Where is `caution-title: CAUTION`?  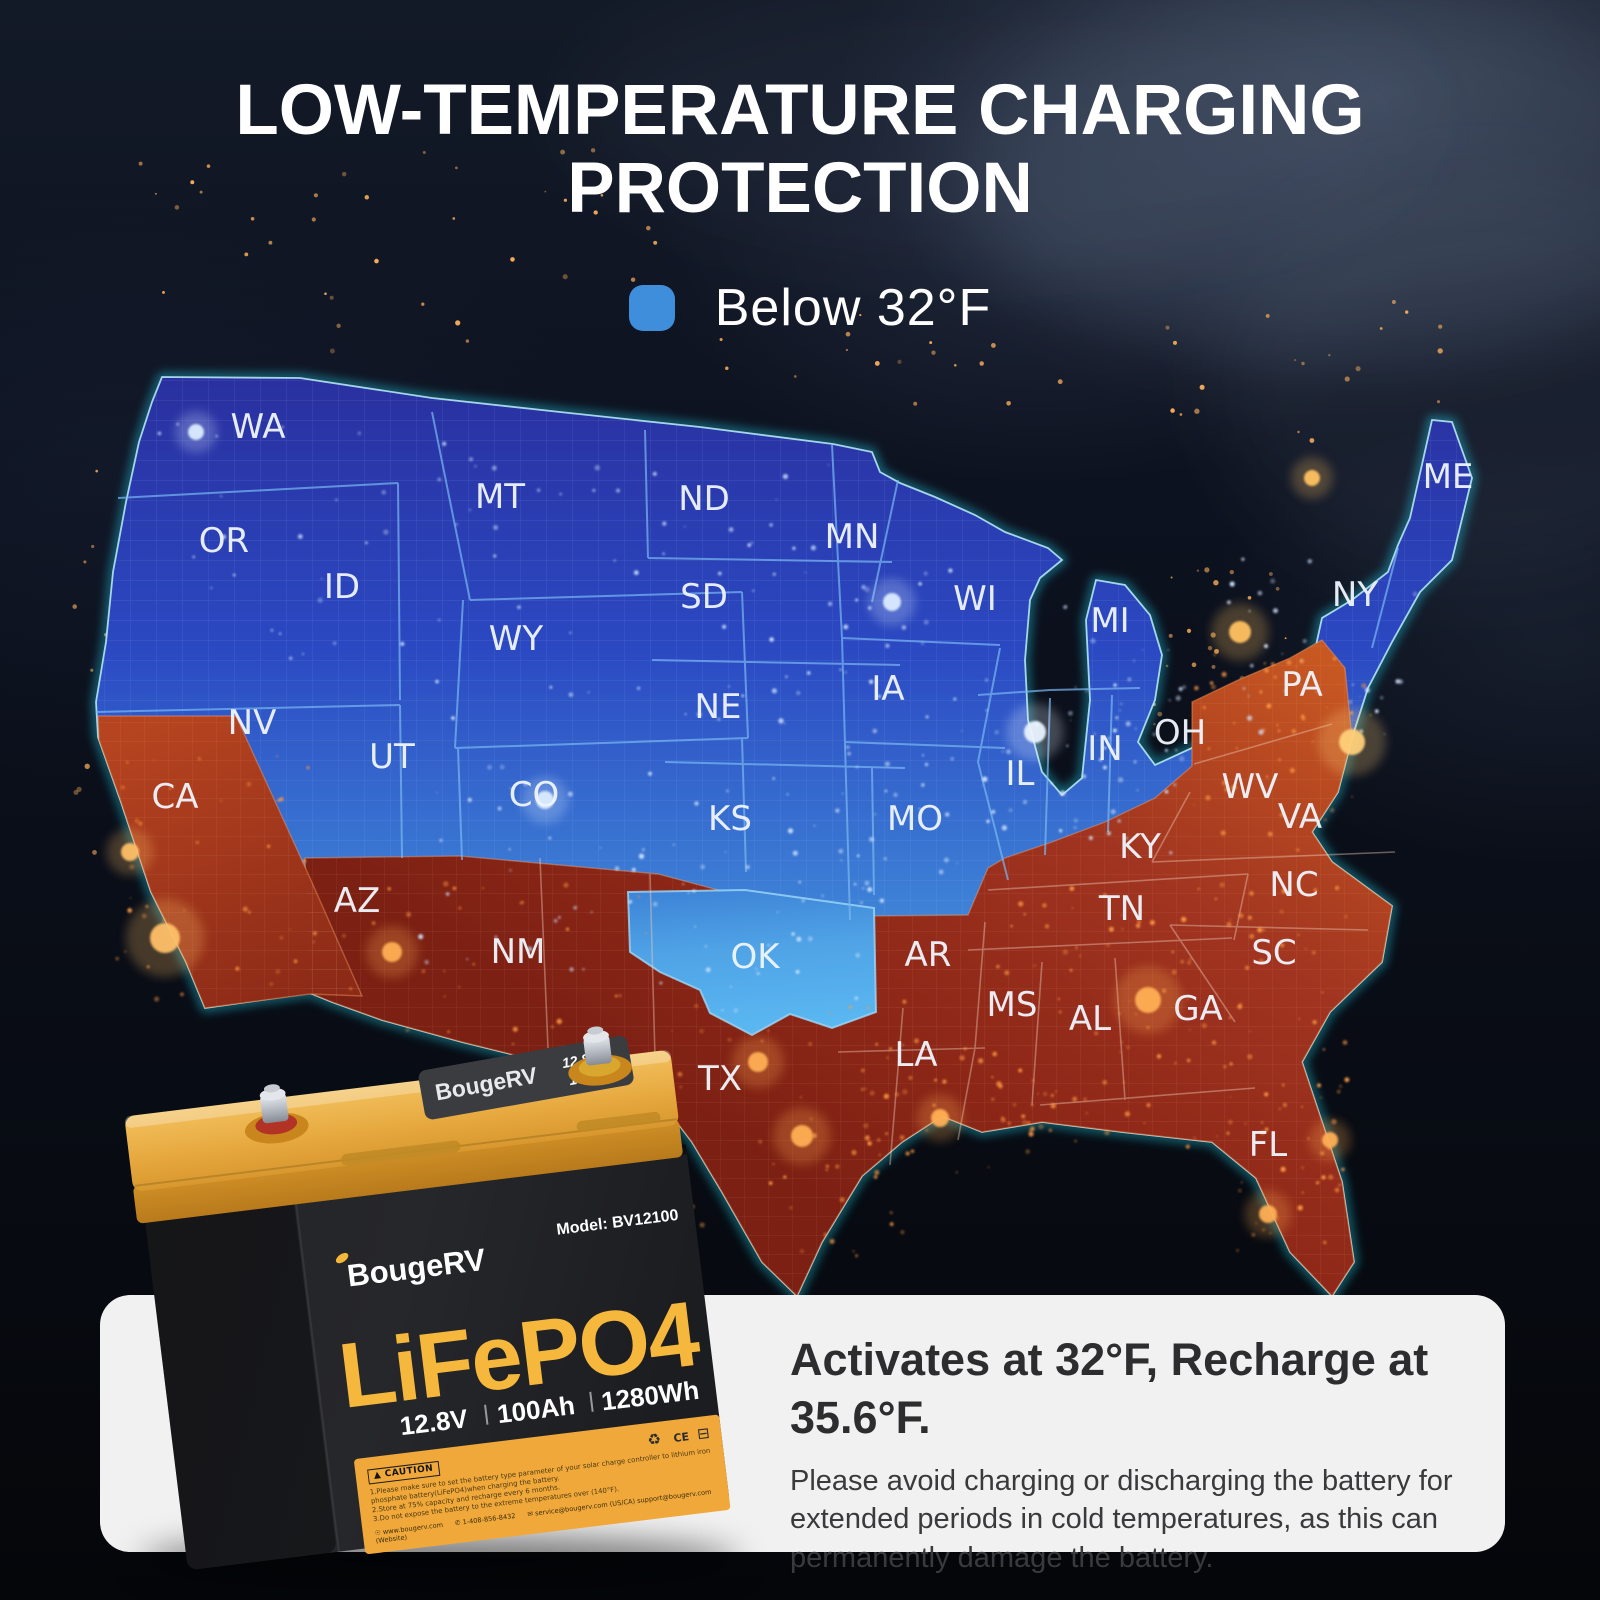 caution-title: CAUTION is located at coordinates (409, 1471).